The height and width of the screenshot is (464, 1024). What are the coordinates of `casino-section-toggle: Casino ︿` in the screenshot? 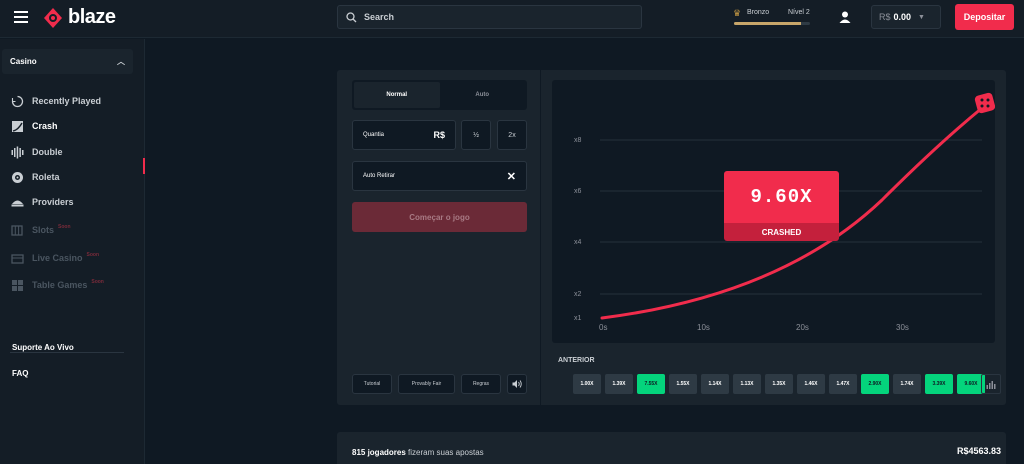 It's located at (67, 61).